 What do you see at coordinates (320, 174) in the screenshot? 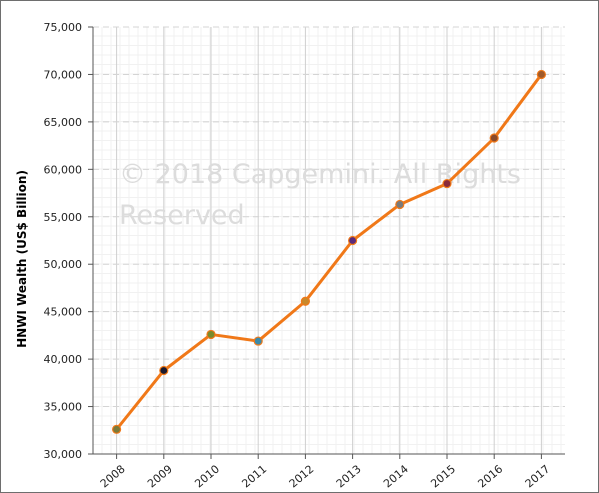
I see `watermark-line-1: © 2018 Capgemini. All Rights` at bounding box center [320, 174].